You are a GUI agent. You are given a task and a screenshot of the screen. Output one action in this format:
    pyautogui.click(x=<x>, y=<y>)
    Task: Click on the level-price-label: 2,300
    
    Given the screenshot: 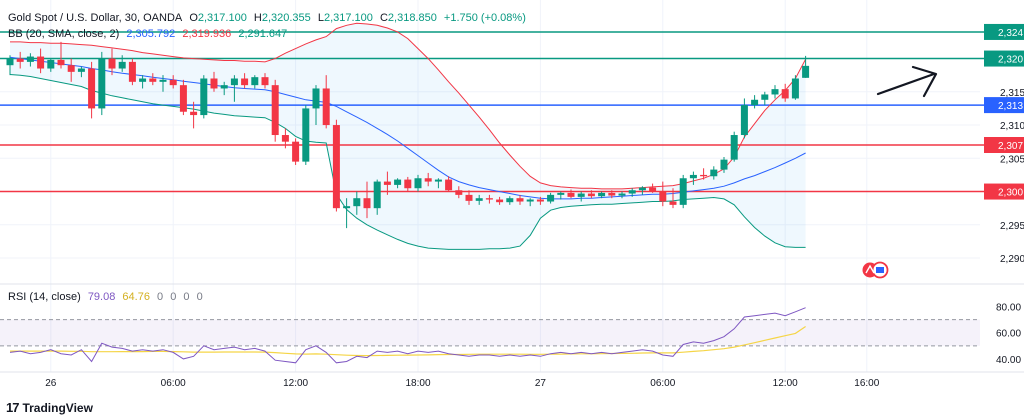 What is the action you would take?
    pyautogui.click(x=1010, y=193)
    